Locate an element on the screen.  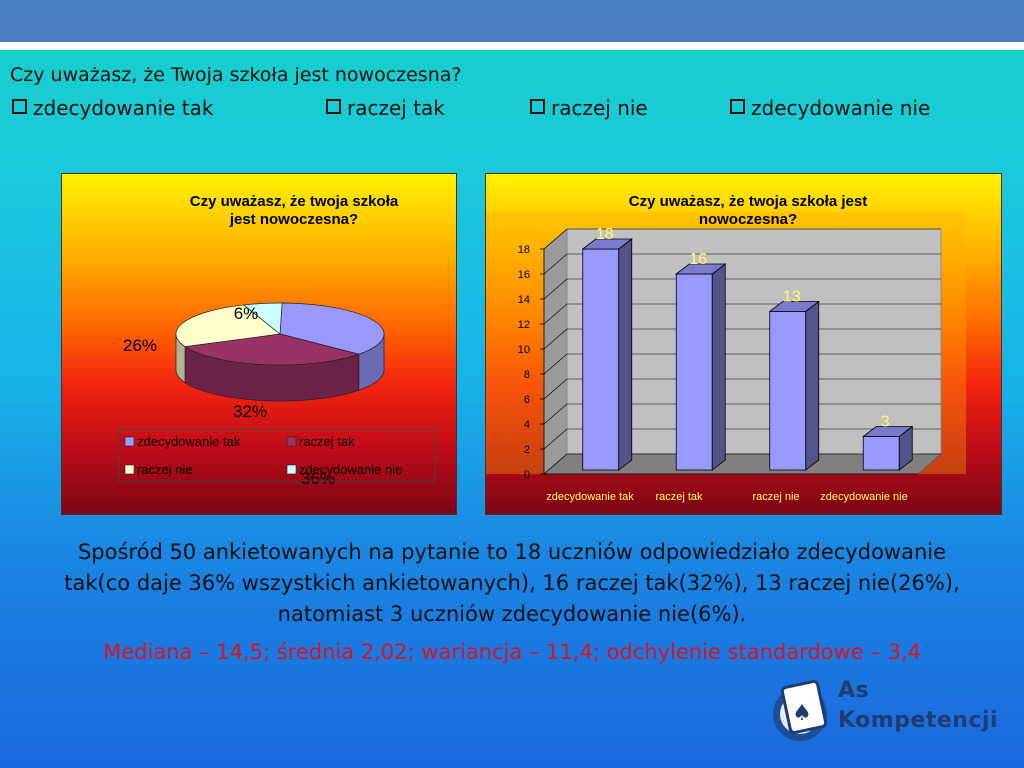
bar-value-label-2: 13 is located at coordinates (792, 297).